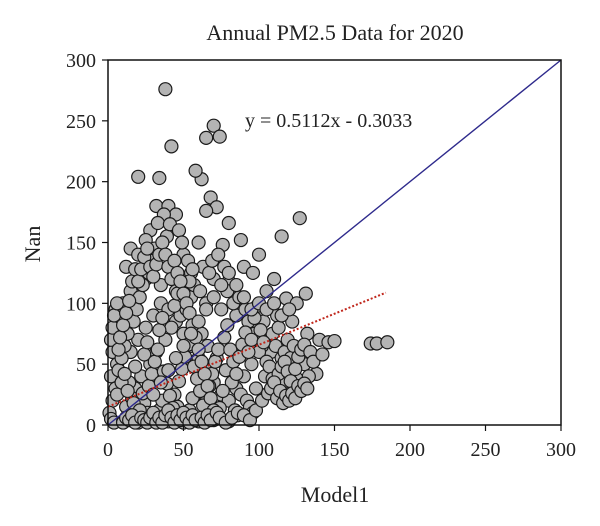 Image resolution: width=600 pixels, height=526 pixels. I want to click on x-tick-label: 50, so click(184, 450).